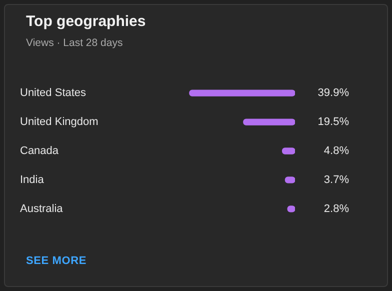 The height and width of the screenshot is (291, 392). What do you see at coordinates (337, 151) in the screenshot?
I see `data-label: 4.8%` at bounding box center [337, 151].